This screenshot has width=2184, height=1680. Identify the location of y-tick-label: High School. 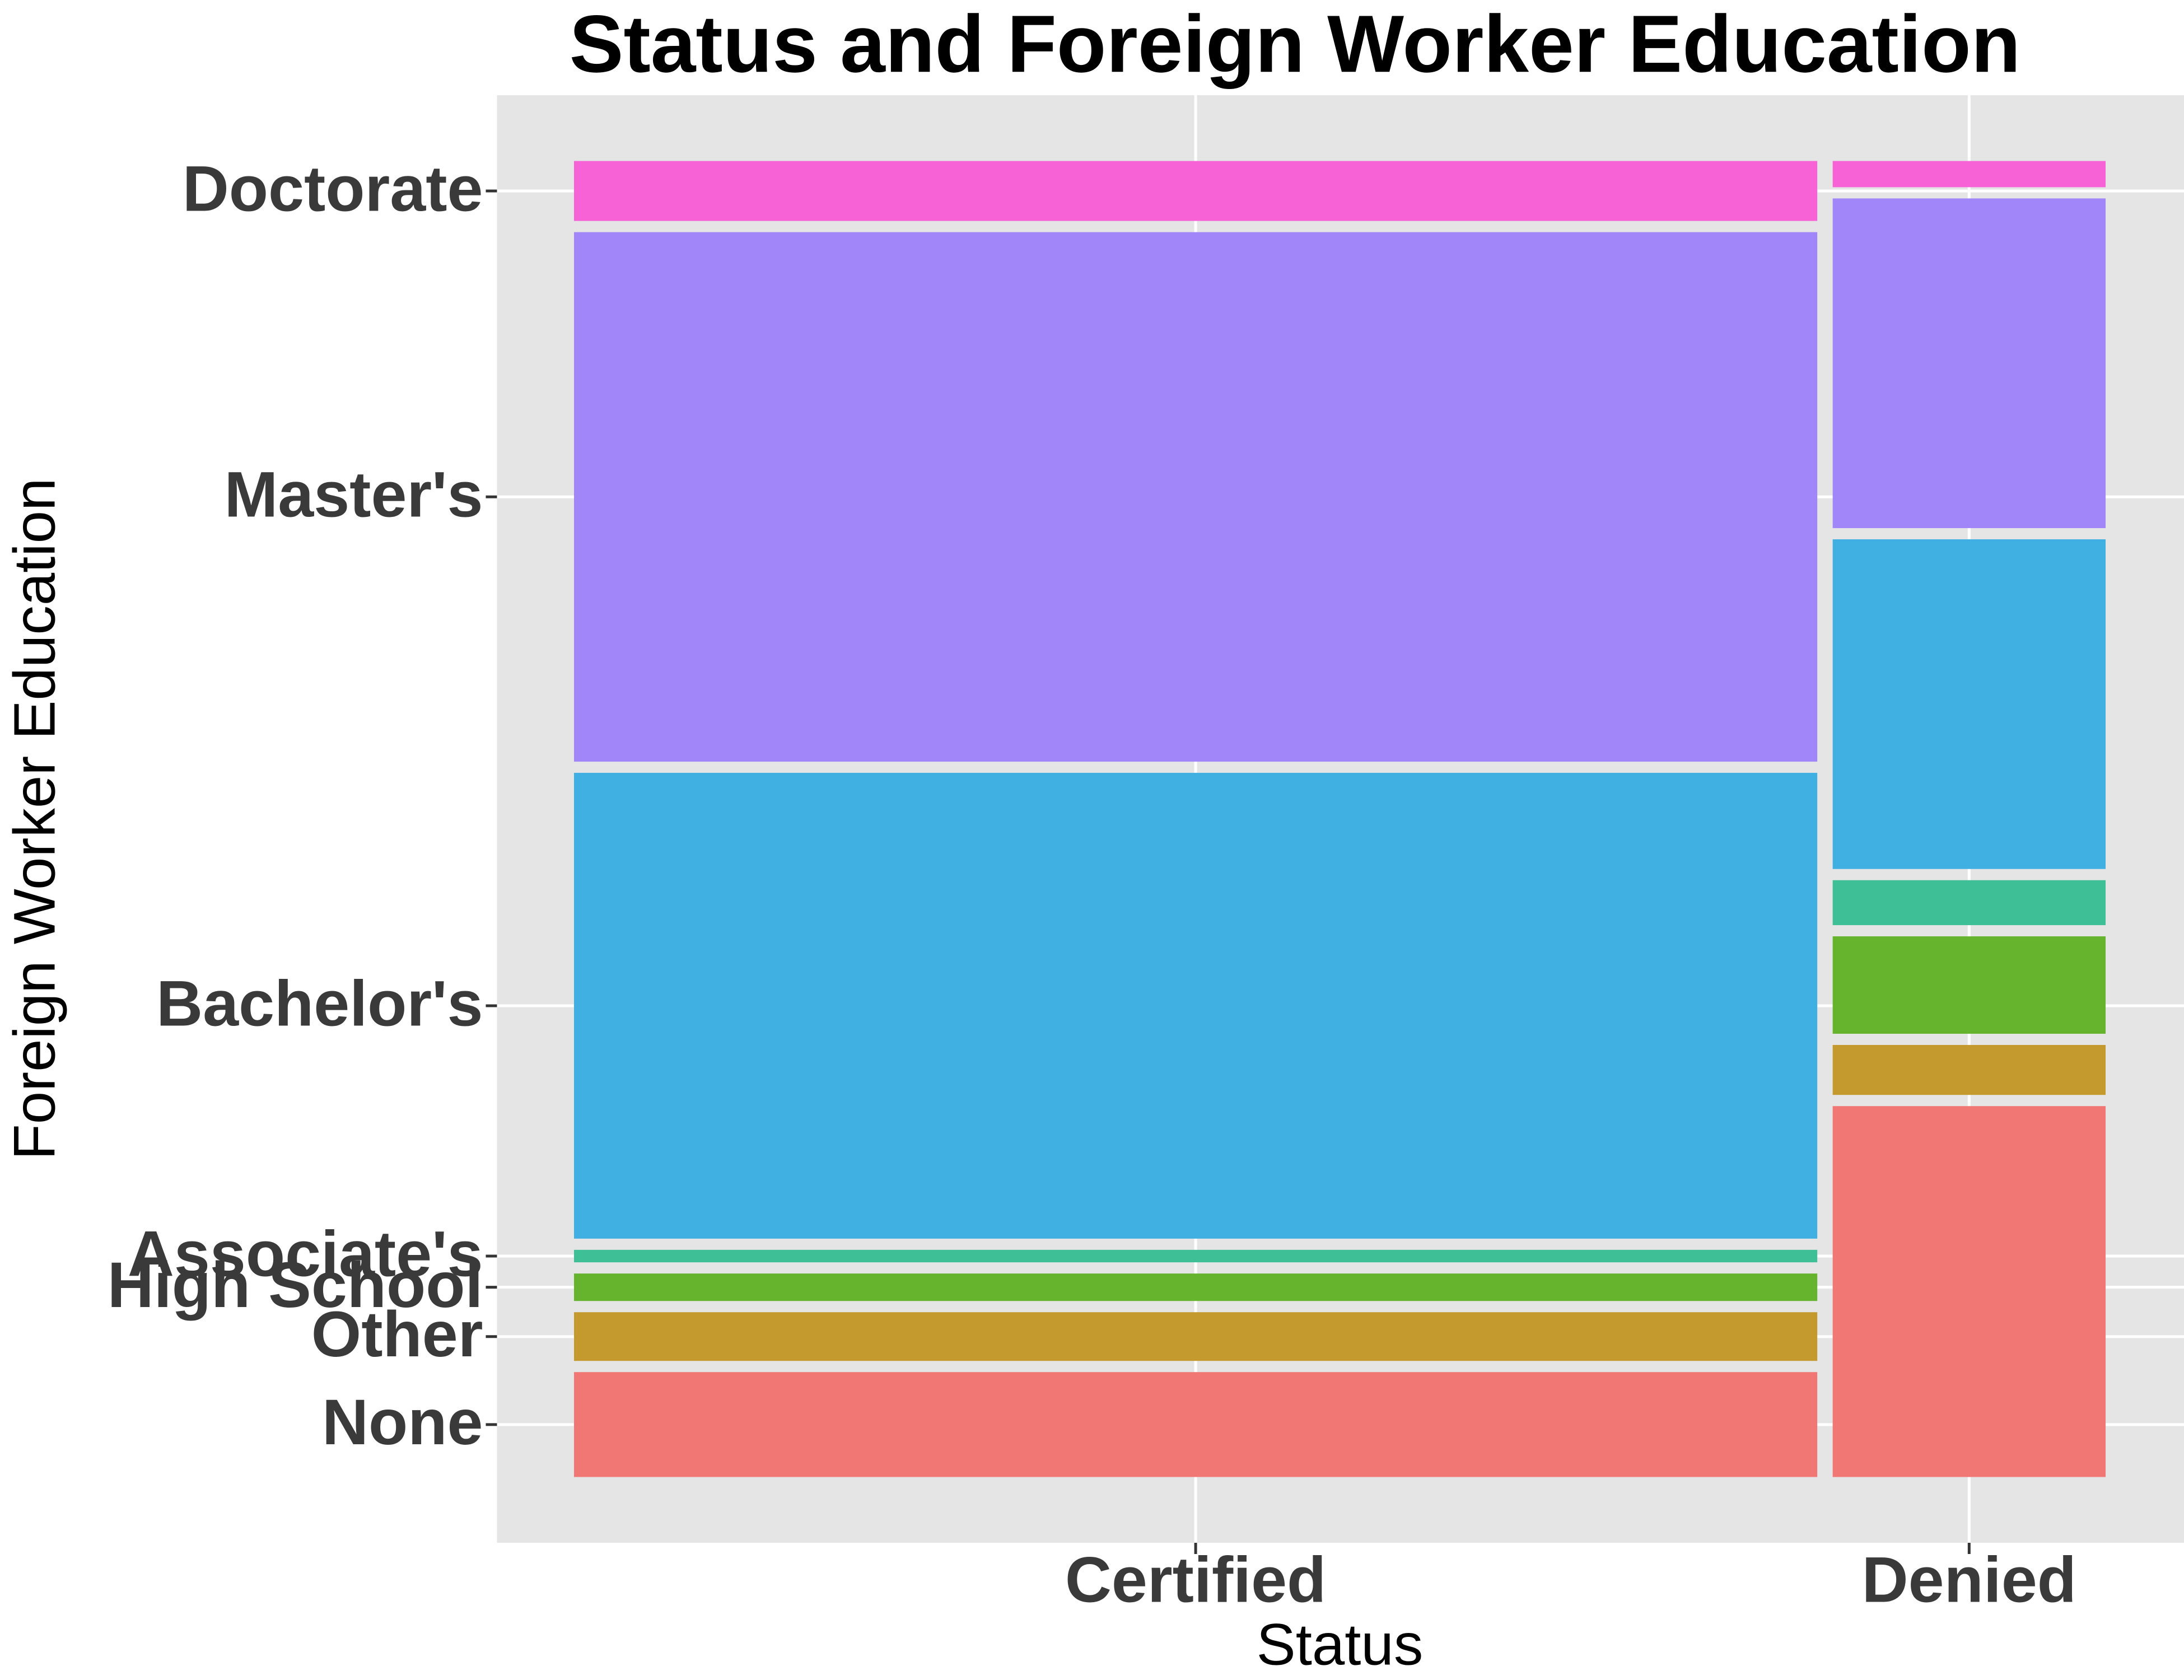
(296, 1285).